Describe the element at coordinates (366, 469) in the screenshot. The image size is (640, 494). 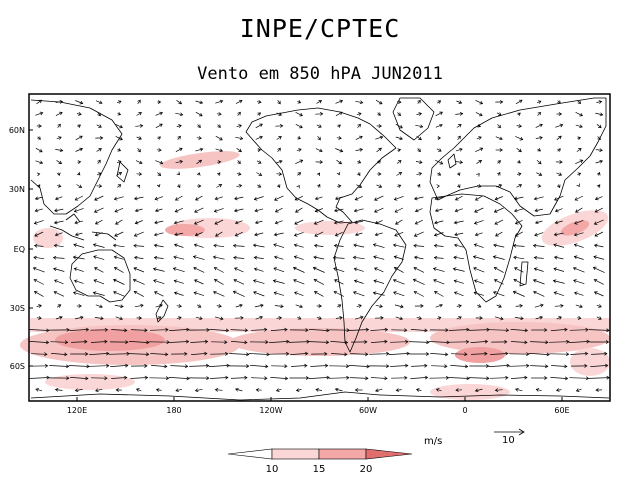
I see `colorbar-label: 20` at that location.